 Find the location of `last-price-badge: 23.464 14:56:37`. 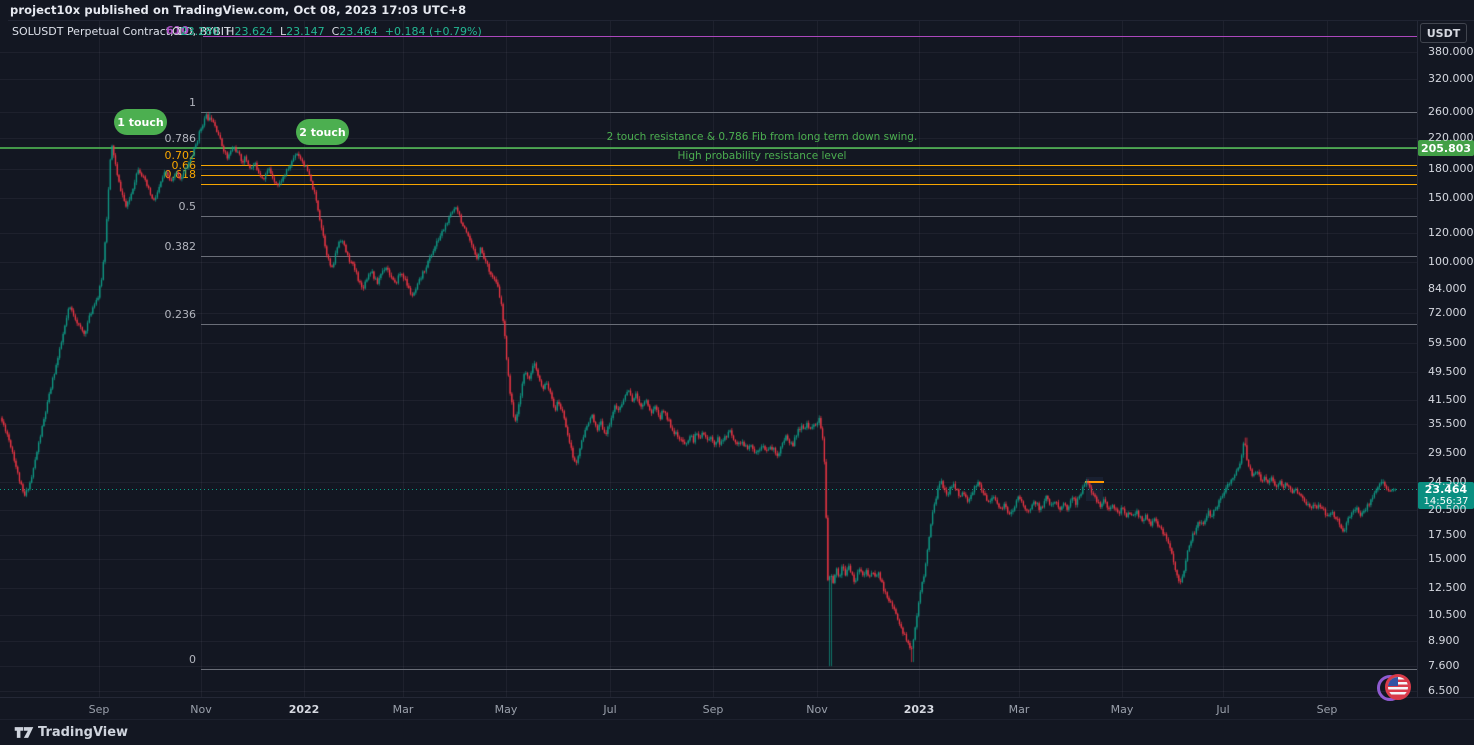

last-price-badge: 23.464 14:56:37 is located at coordinates (1446, 496).